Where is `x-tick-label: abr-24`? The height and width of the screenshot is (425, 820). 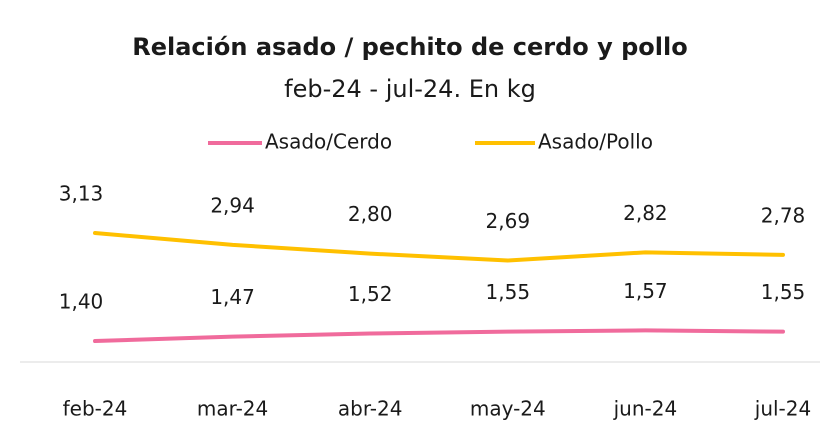
x-tick-label: abr-24 is located at coordinates (370, 409).